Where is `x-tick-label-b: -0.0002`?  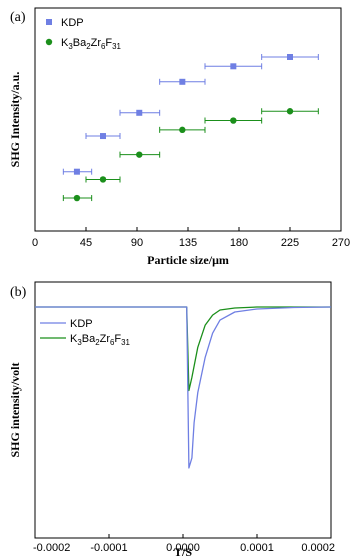 x-tick-label-b: -0.0002 is located at coordinates (51, 548).